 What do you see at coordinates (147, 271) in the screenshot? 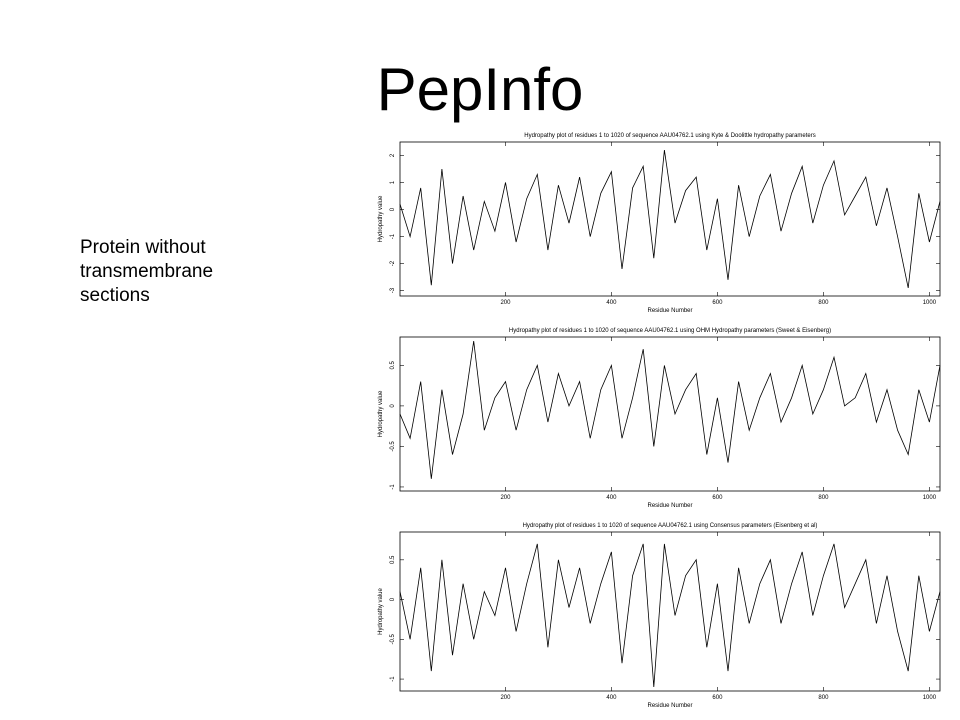
I see `side-caption-line-2: transmembrane` at bounding box center [147, 271].